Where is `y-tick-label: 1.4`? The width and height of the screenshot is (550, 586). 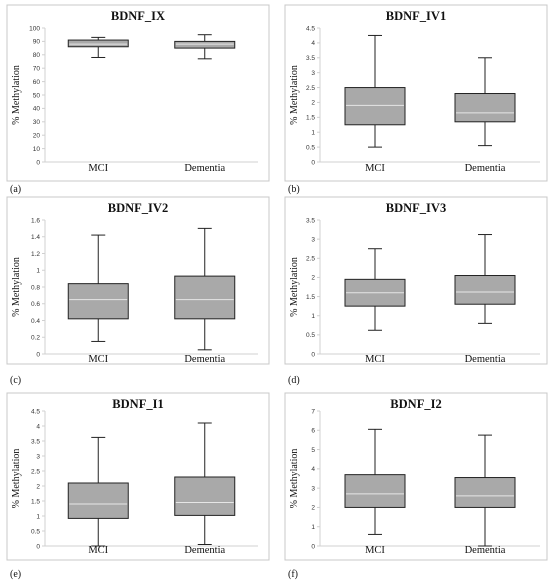 y-tick-label: 1.4 is located at coordinates (35, 237).